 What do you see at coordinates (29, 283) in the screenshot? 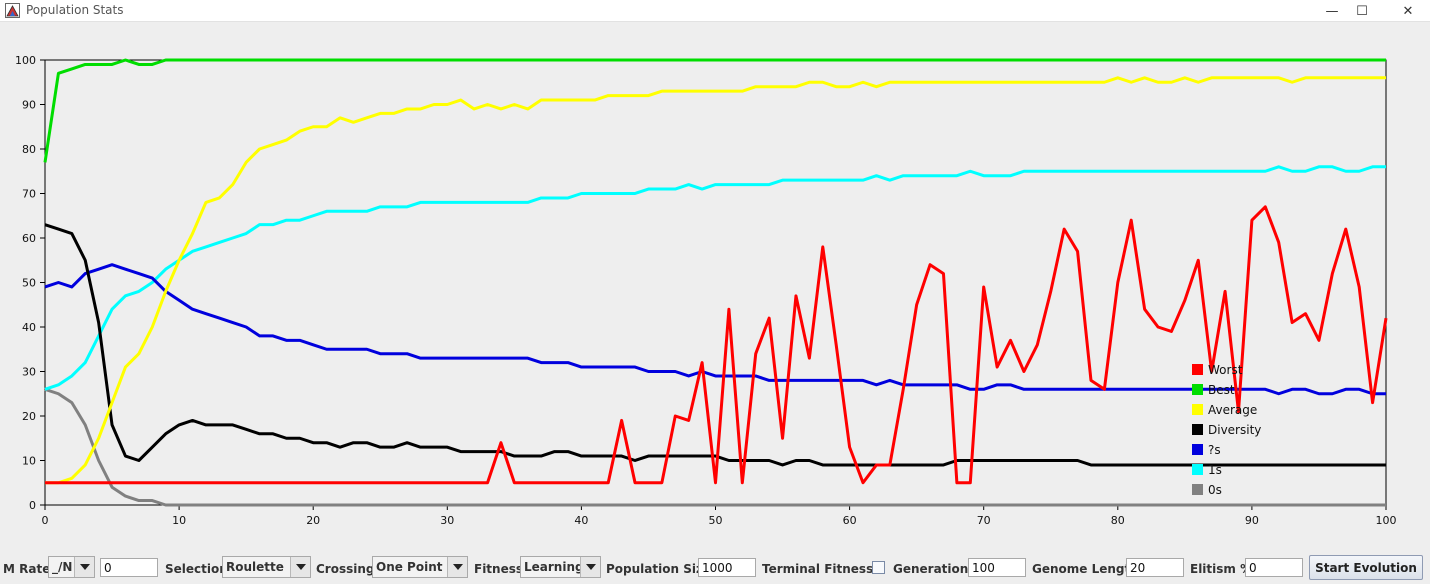
I see `y-tick-label: 50` at bounding box center [29, 283].